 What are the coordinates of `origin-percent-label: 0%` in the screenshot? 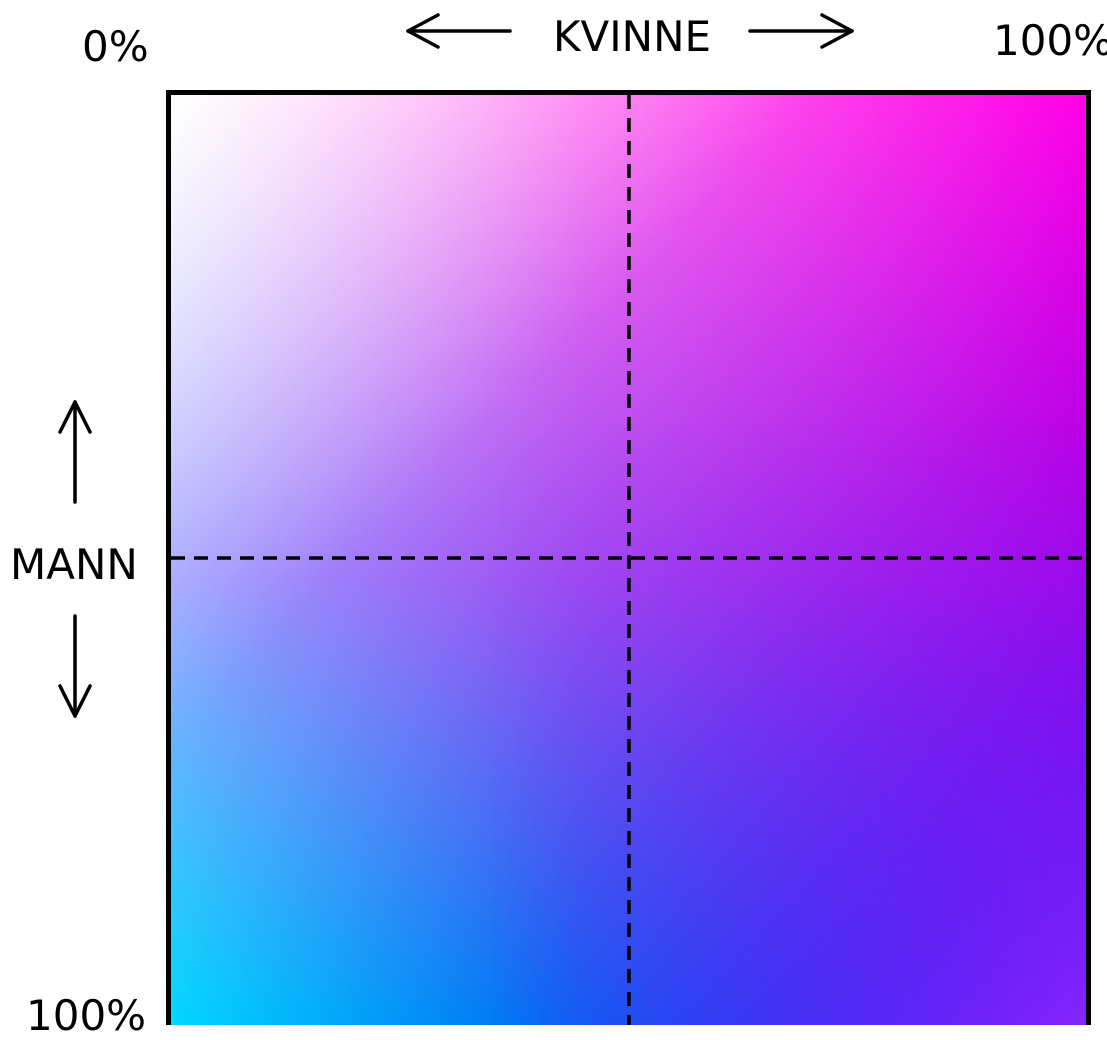 It's located at (115, 46).